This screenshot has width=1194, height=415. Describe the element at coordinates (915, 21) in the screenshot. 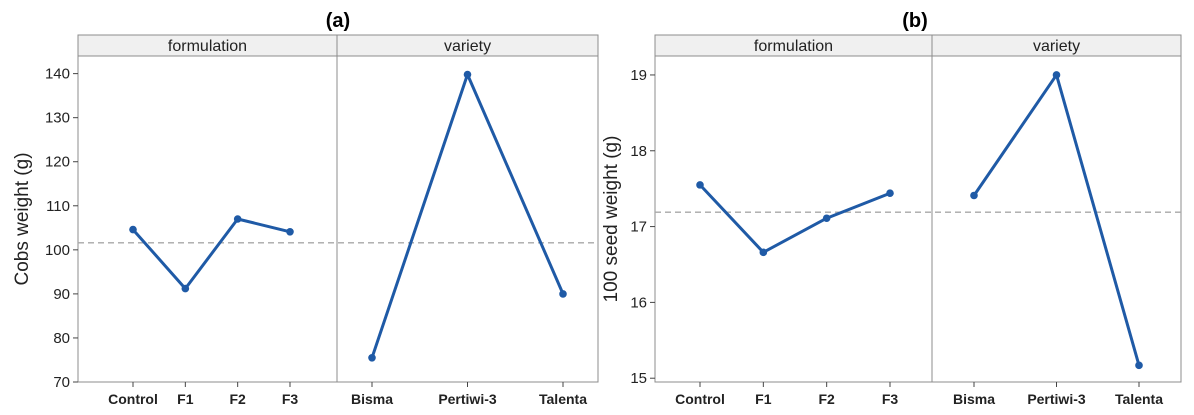

I see `chart-title: (b)` at that location.